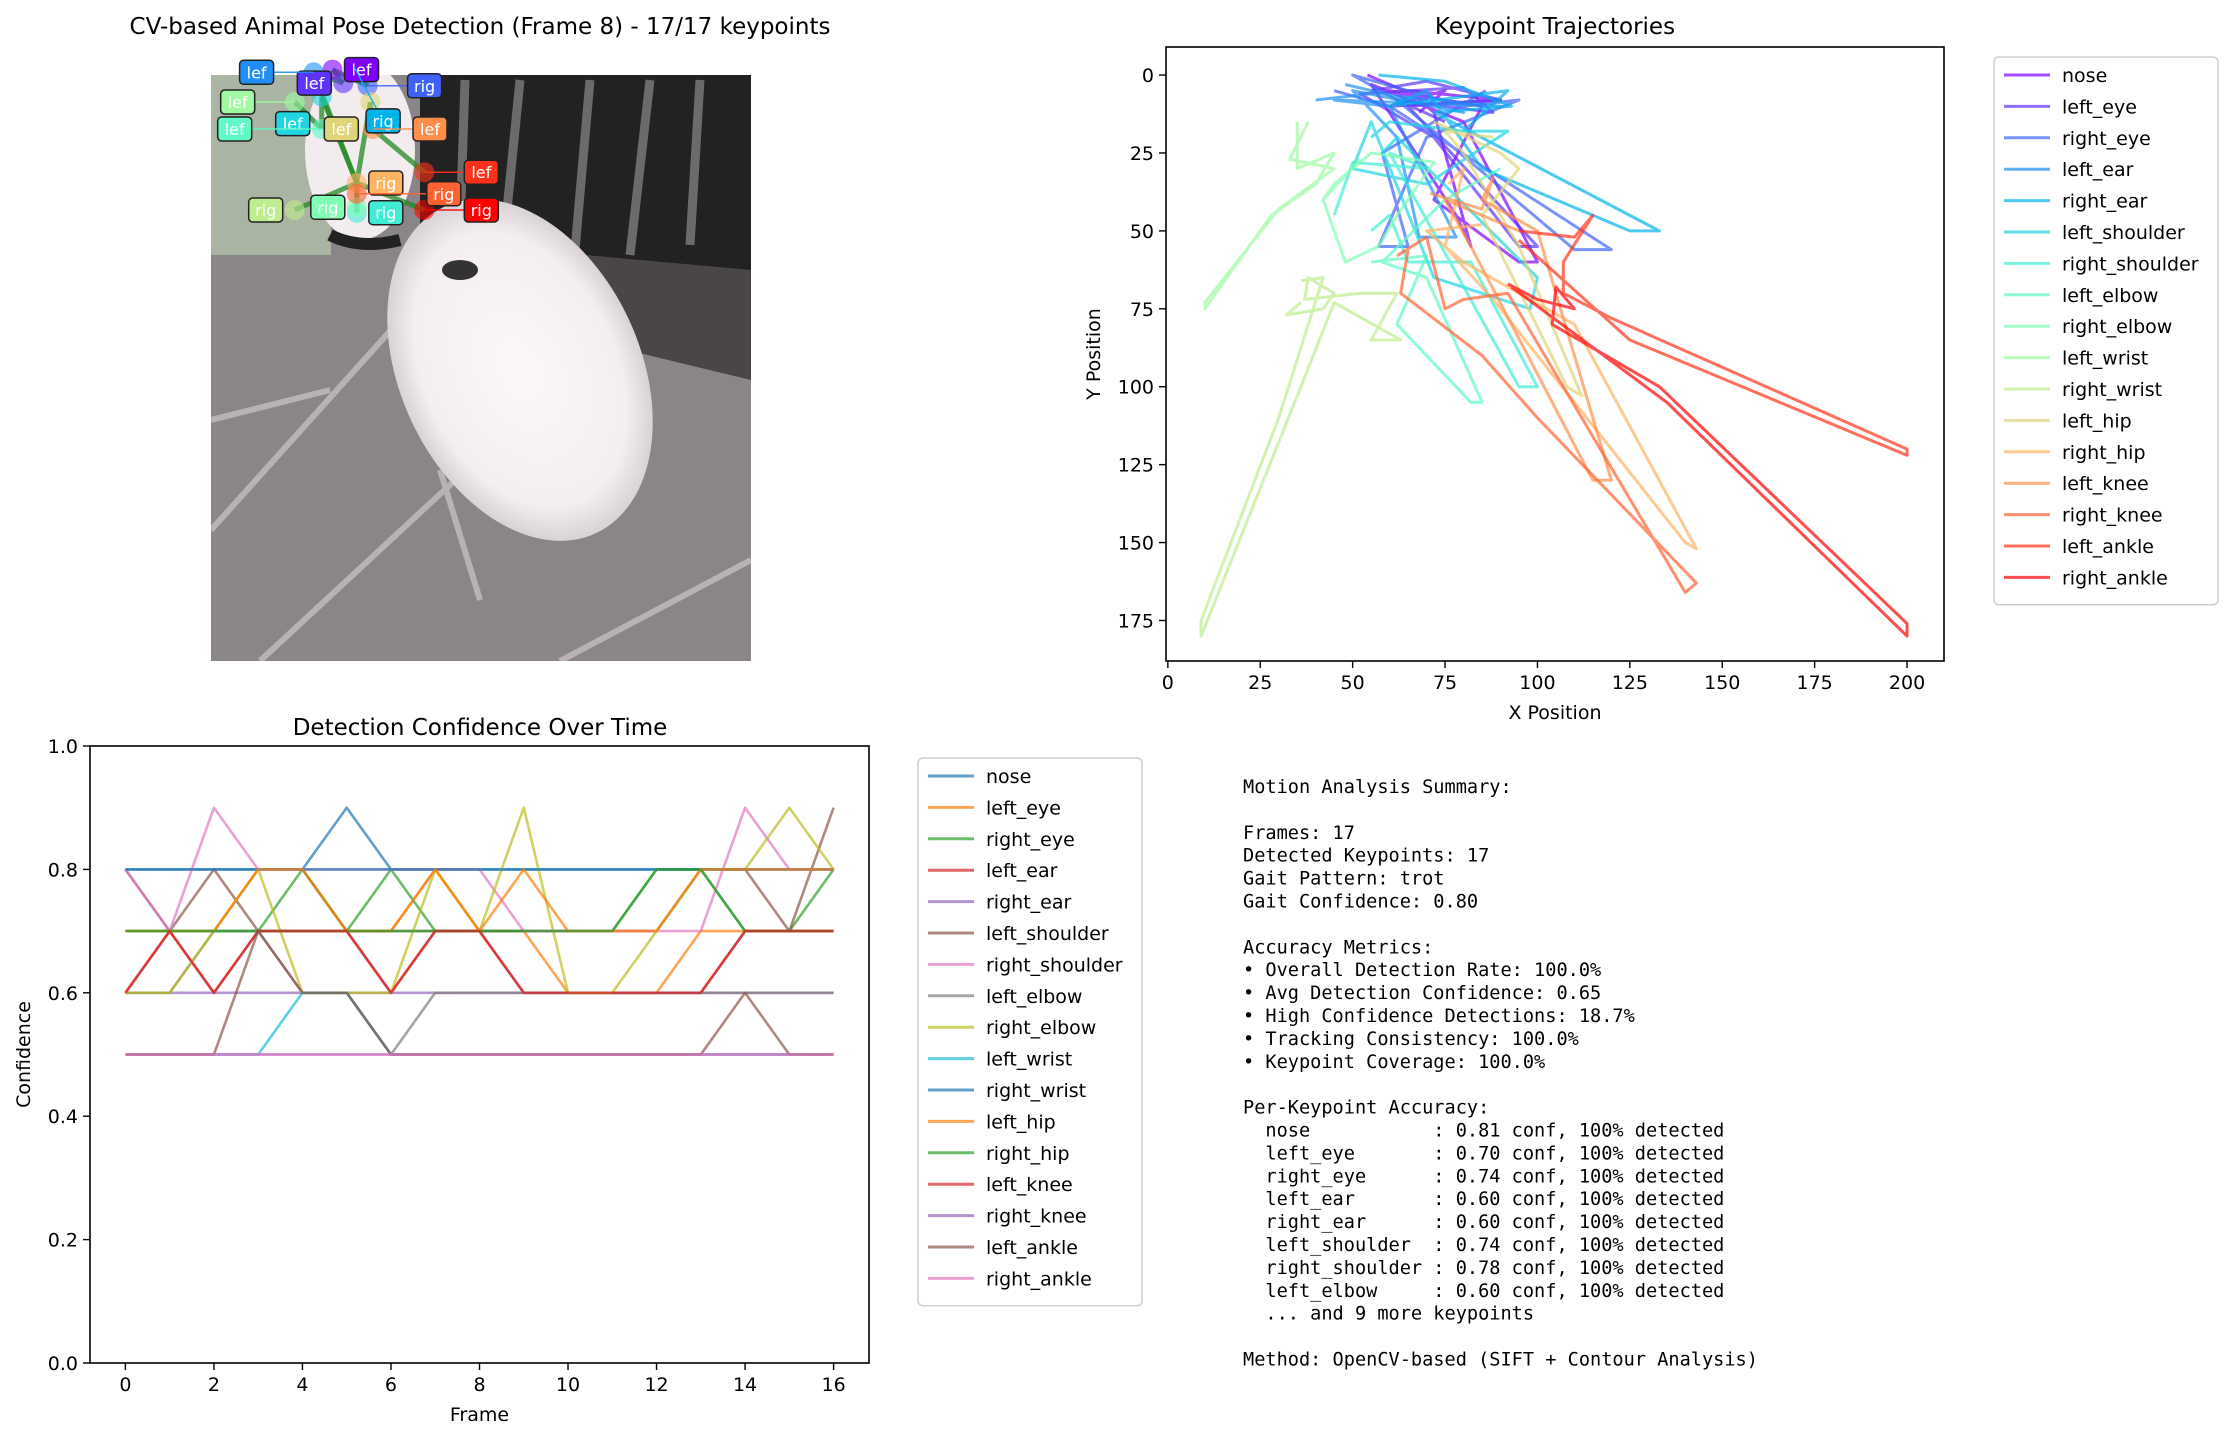  I want to click on series-line-left_ear, so click(479, 962).